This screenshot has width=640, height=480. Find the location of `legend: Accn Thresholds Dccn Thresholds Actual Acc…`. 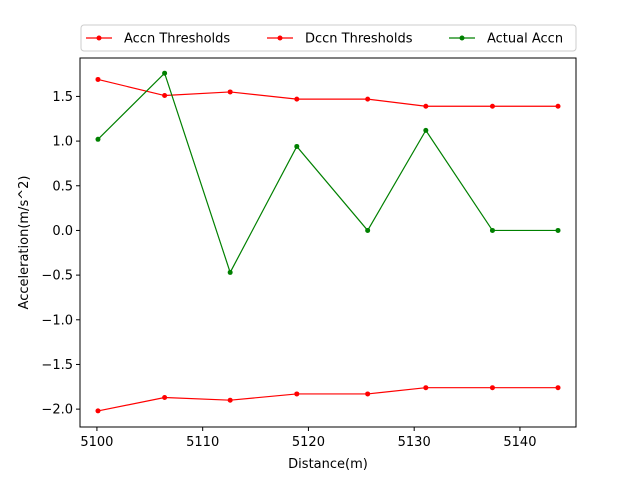

legend: Accn Thresholds Dccn Thresholds Actual Acc… is located at coordinates (328, 38).